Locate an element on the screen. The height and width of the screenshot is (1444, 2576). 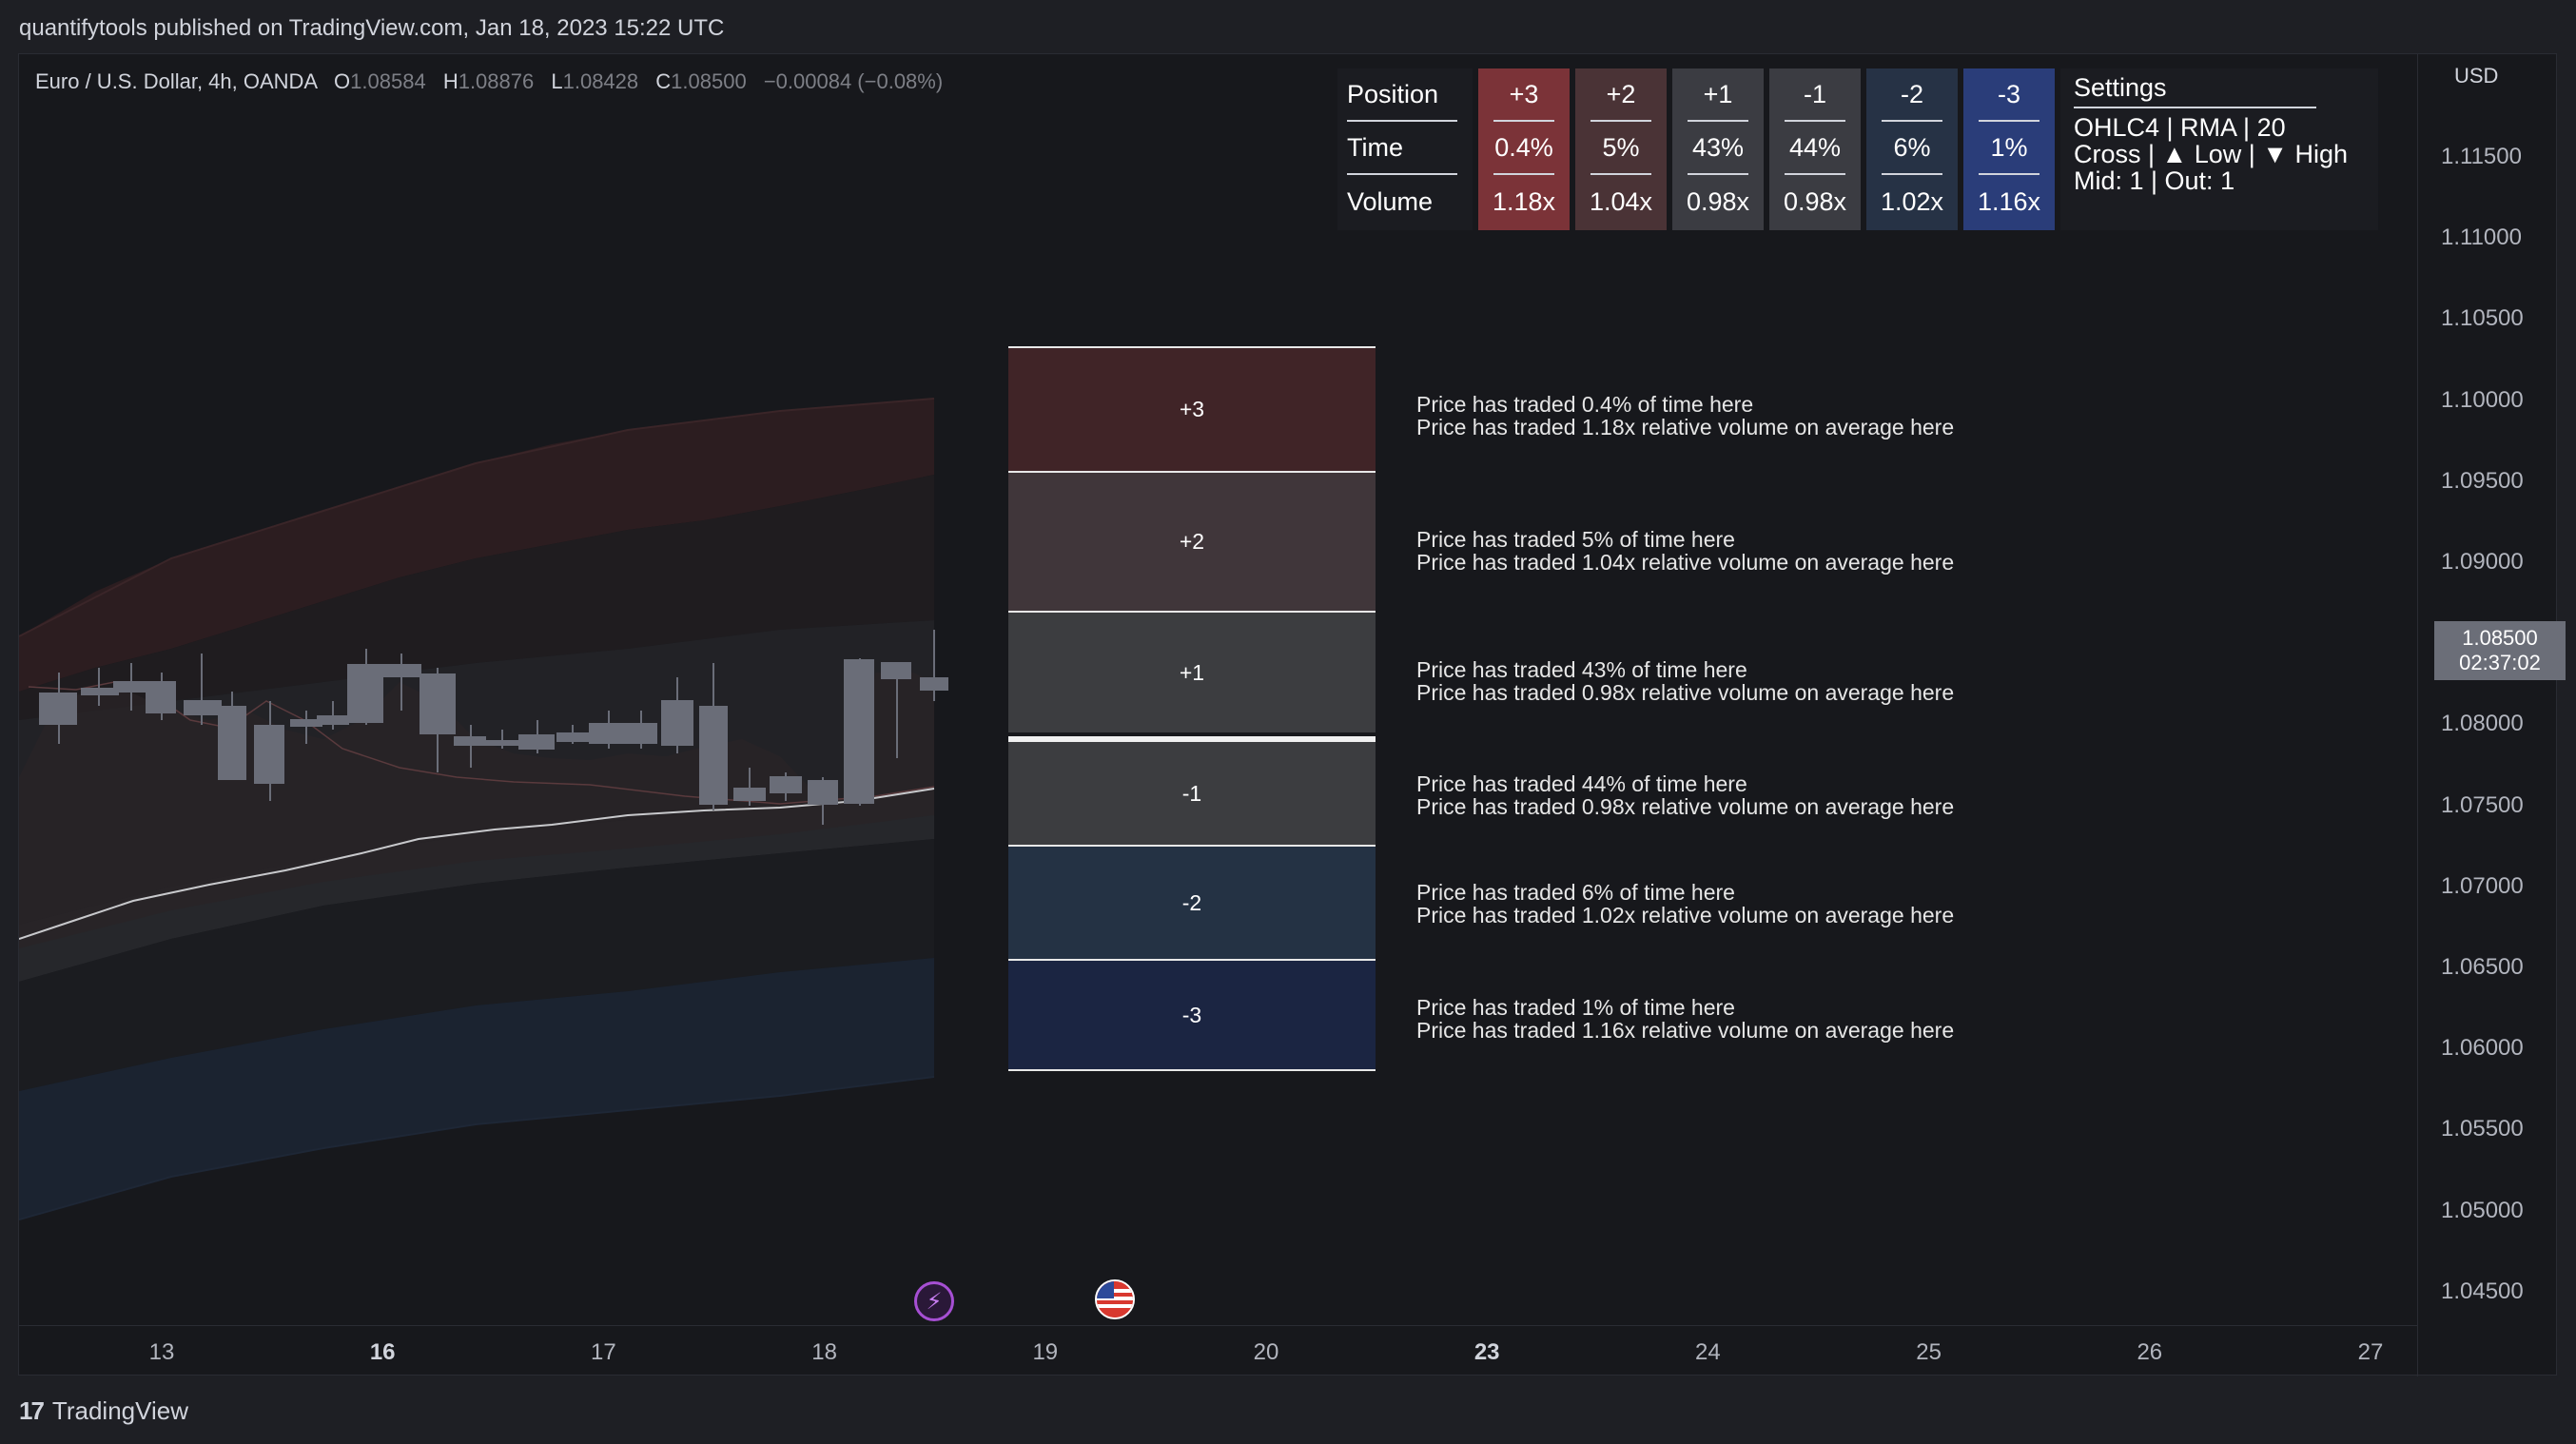
row-label-position: Position is located at coordinates (1402, 95).